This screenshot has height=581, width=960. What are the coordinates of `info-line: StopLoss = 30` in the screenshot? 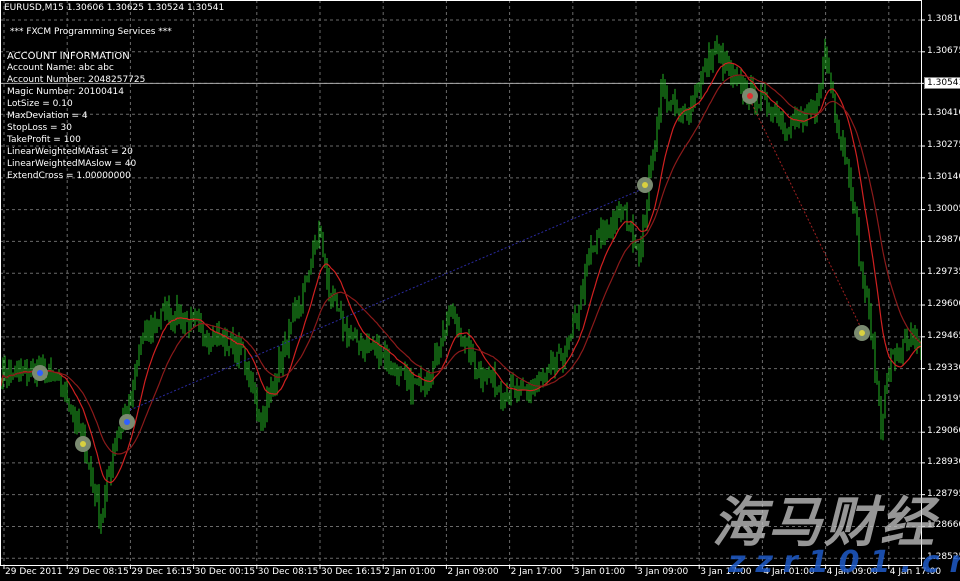 It's located at (39, 128).